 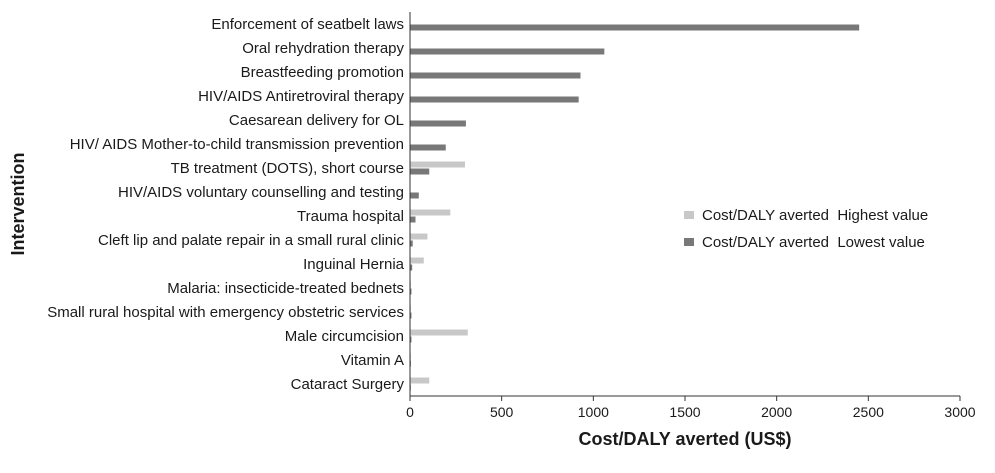 I want to click on category-label: Vitamin A, so click(x=372, y=360).